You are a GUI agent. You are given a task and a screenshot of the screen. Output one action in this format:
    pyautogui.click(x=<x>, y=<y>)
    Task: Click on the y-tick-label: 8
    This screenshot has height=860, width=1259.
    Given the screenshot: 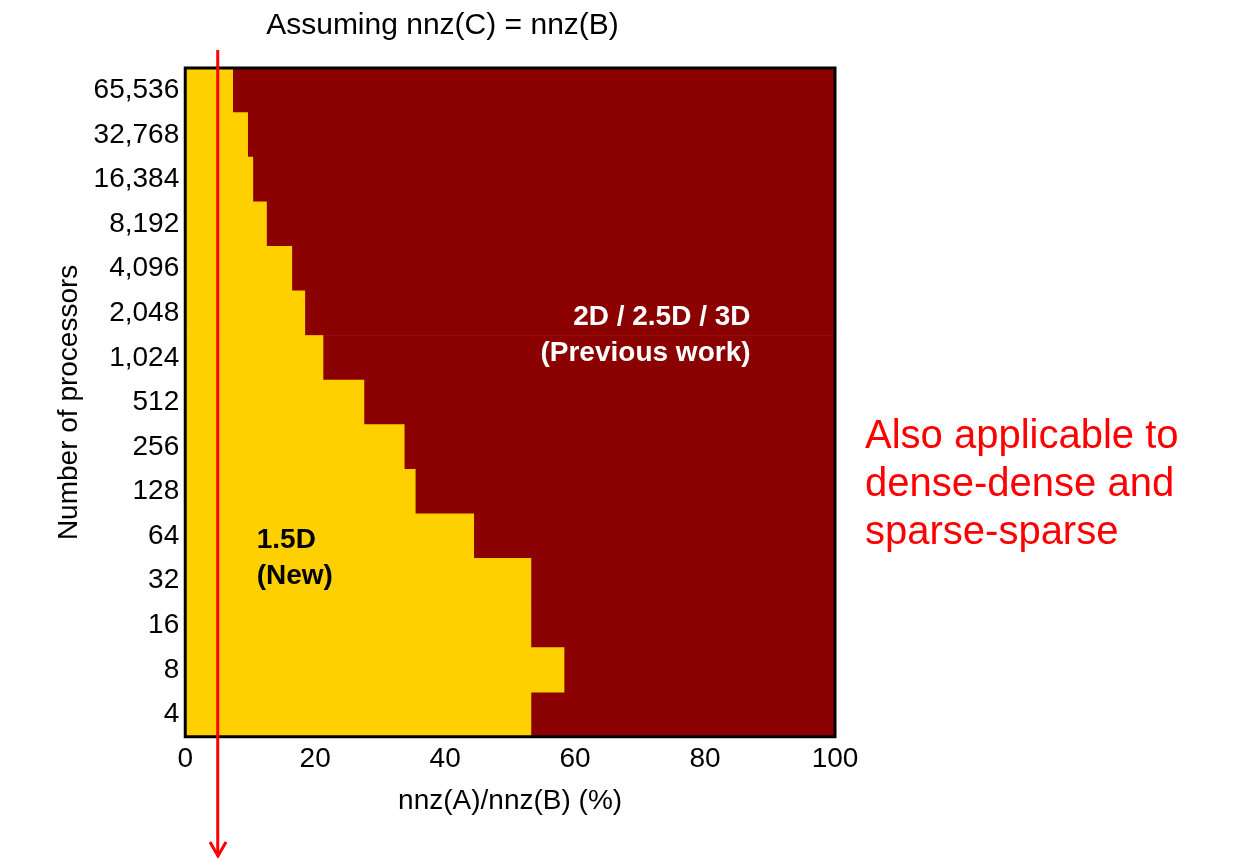 What is the action you would take?
    pyautogui.click(x=171, y=668)
    